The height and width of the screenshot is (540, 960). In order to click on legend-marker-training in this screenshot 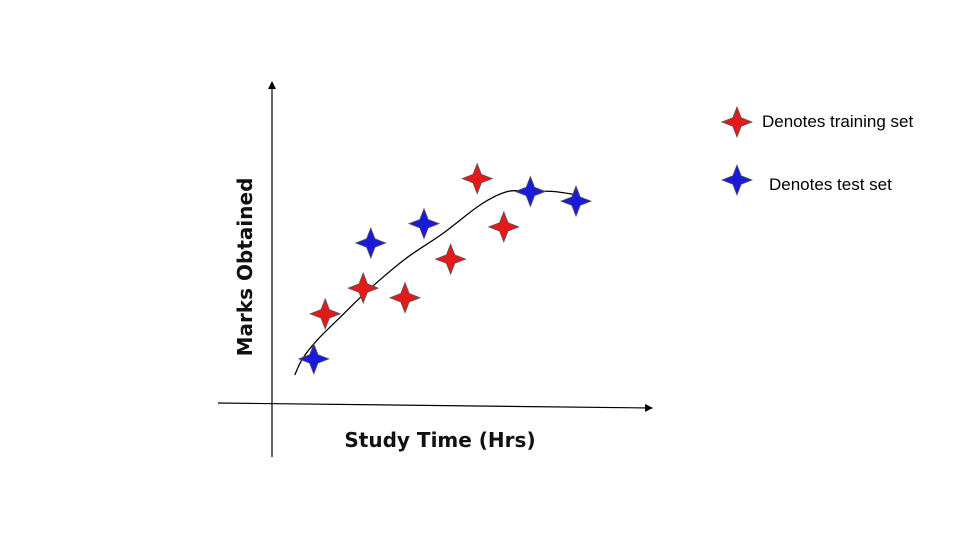, I will do `click(737, 122)`.